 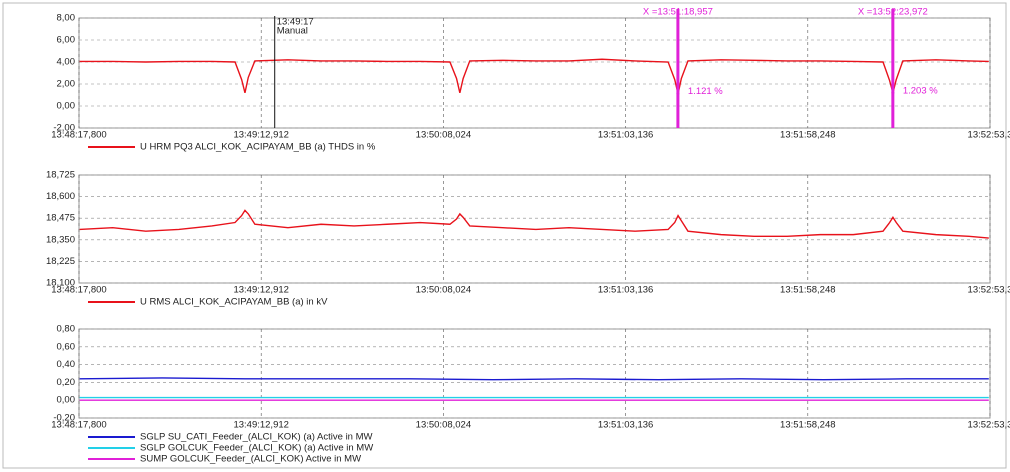 What do you see at coordinates (66, 40) in the screenshot?
I see `y-tick-label: 6,00` at bounding box center [66, 40].